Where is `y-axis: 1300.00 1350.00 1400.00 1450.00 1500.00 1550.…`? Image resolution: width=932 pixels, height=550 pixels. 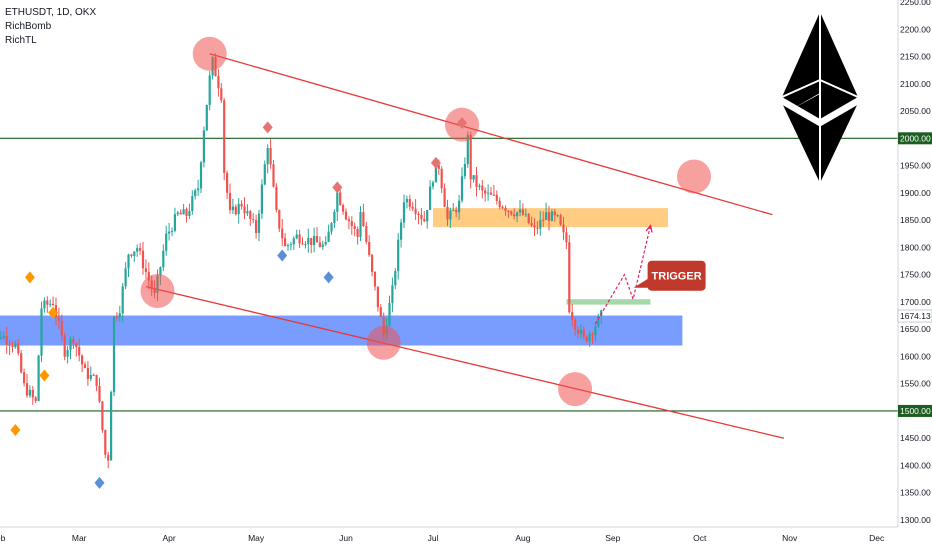 y-axis: 1300.00 1350.00 1400.00 1450.00 1500.00 1550.… is located at coordinates (914, 275).